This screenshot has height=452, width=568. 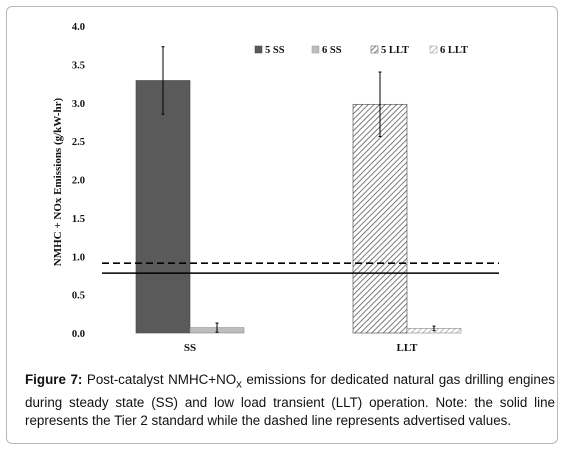 I want to click on caption-subscript: x, so click(x=239, y=384).